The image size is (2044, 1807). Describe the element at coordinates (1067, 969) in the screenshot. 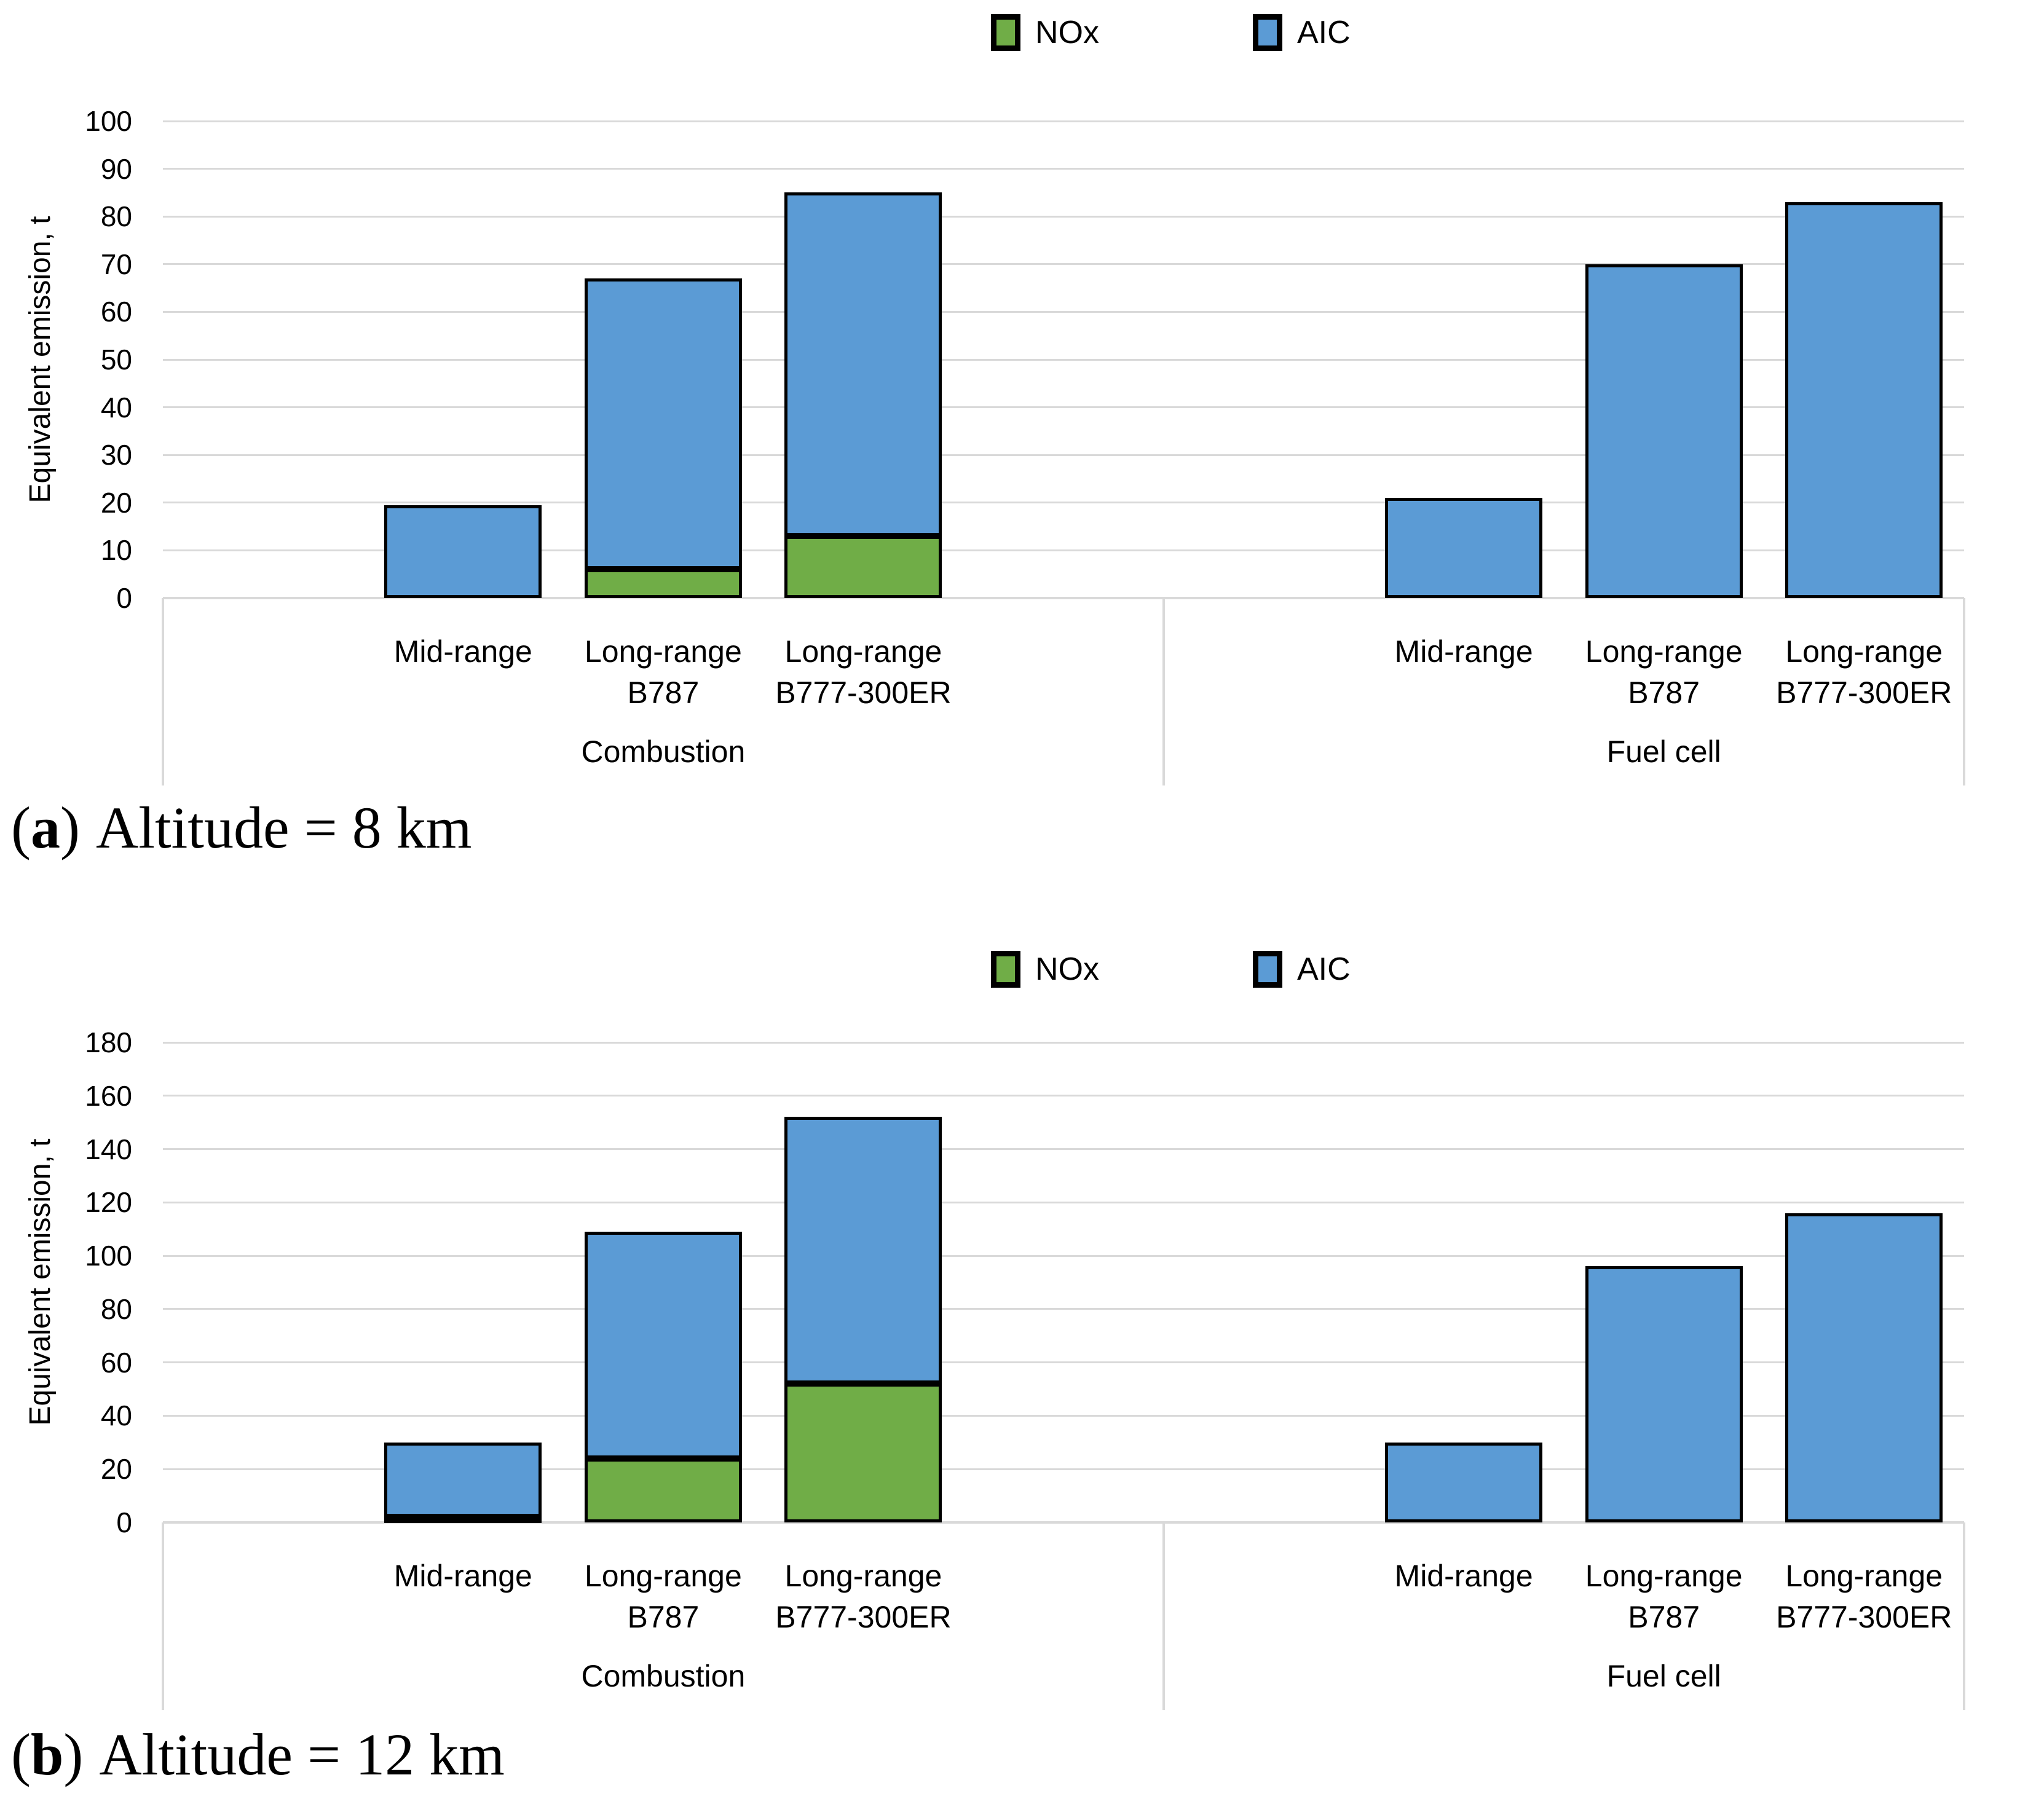

I see `legend-label: NOx` at that location.